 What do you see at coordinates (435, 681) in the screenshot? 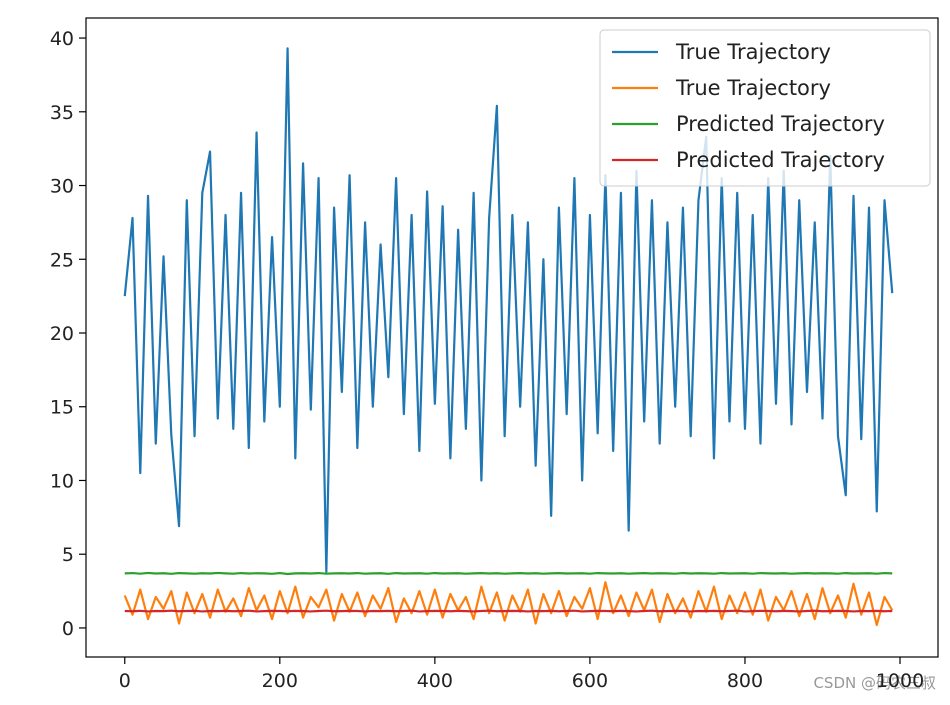
I see `x-tick-label: 400` at bounding box center [435, 681].